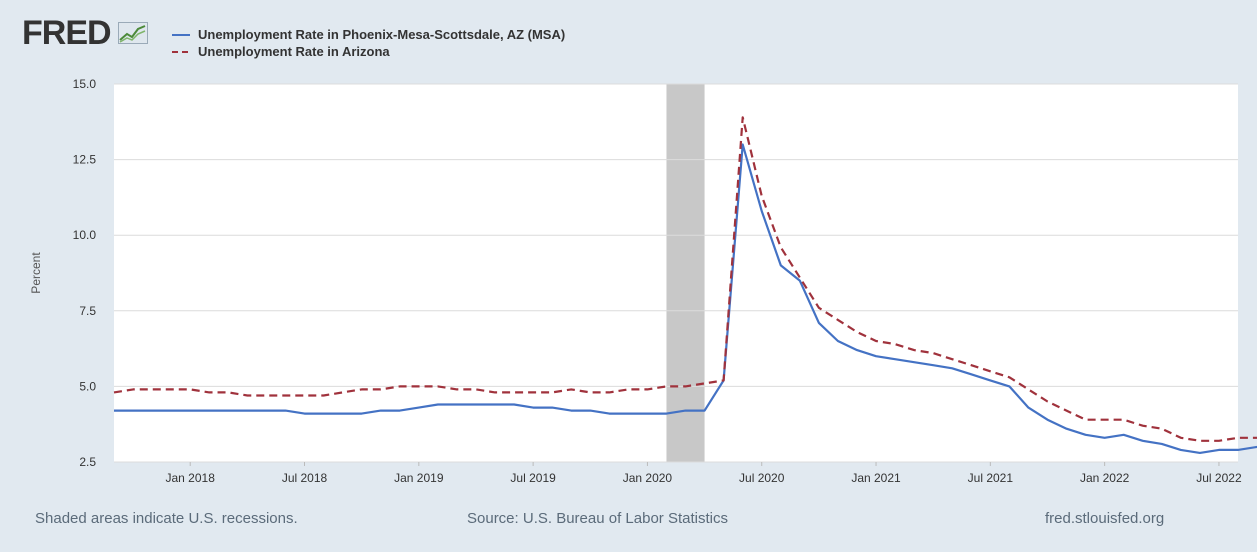 Image resolution: width=1257 pixels, height=552 pixels. What do you see at coordinates (166, 518) in the screenshot?
I see `recession-note: Shaded areas indicate U.S. recessions.` at bounding box center [166, 518].